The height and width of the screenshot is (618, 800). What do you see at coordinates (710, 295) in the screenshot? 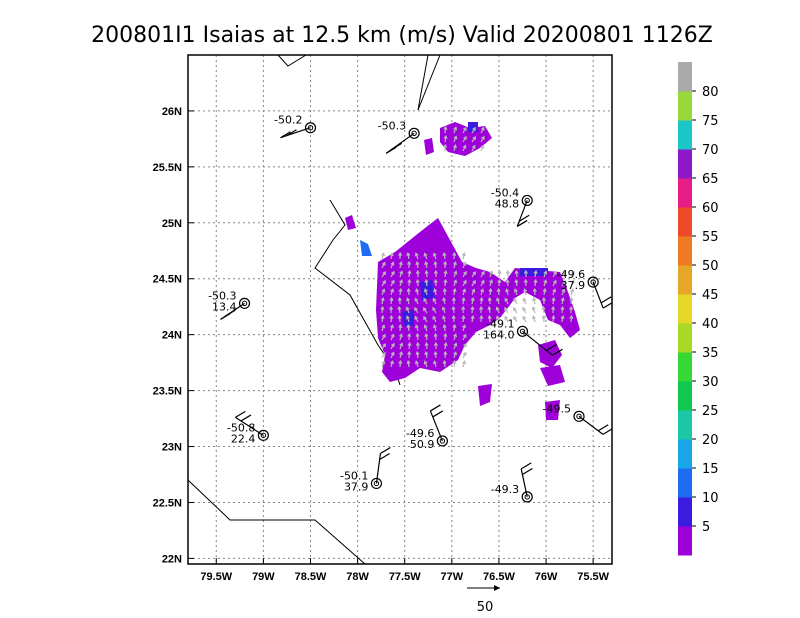
I see `colorbar-tick-label: 45` at bounding box center [710, 295].